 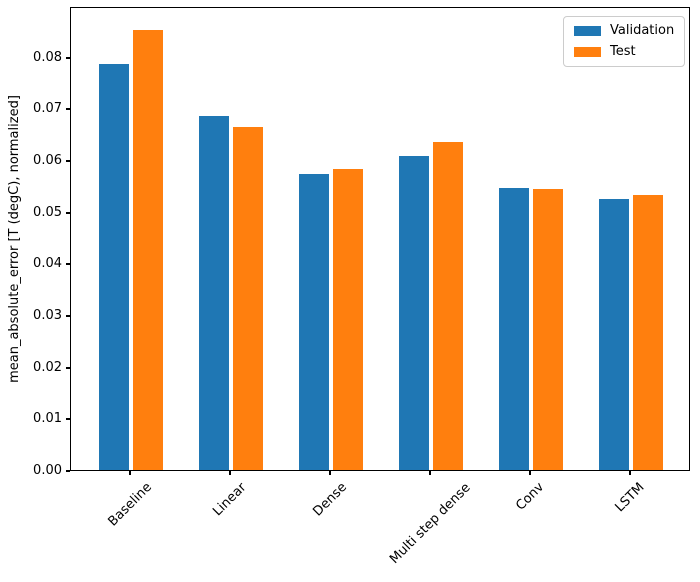 I want to click on legend-item-validation: Validation, so click(x=624, y=31).